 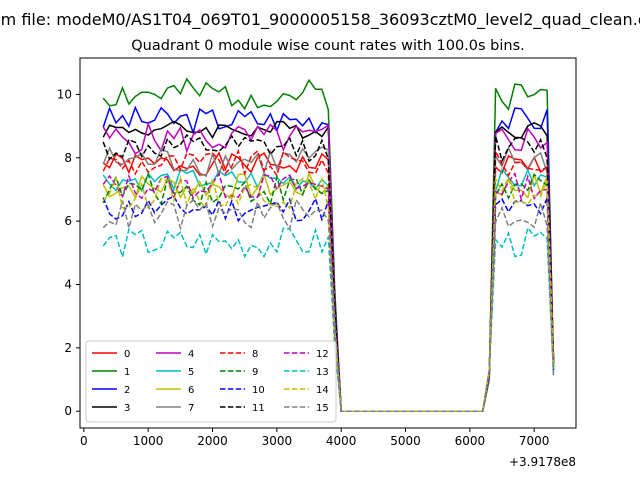 What do you see at coordinates (322, 408) in the screenshot?
I see `legend-label-15: 15` at bounding box center [322, 408].